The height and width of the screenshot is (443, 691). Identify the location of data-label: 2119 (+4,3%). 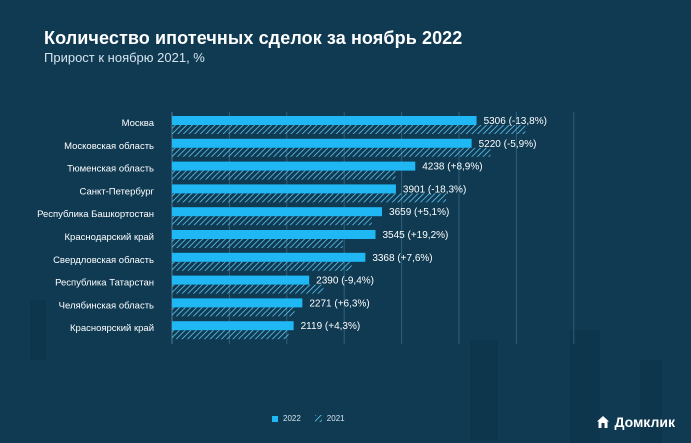
(331, 326).